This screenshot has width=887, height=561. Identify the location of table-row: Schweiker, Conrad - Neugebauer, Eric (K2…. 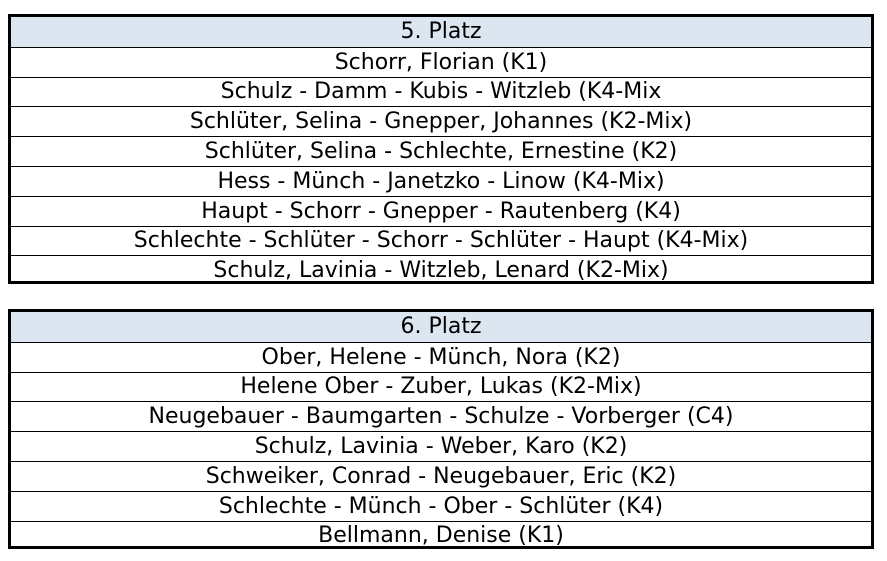
(441, 475).